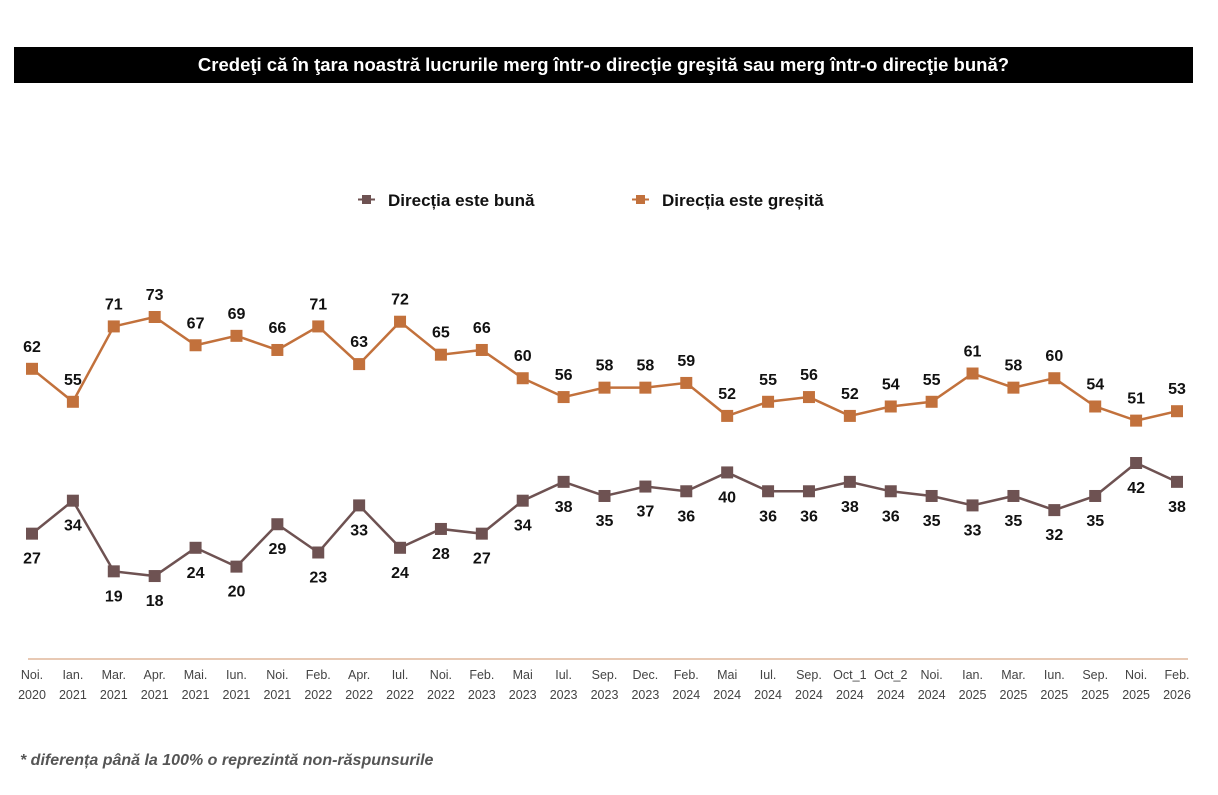 This screenshot has height=795, width=1218. I want to click on x-tick-label: Mai, so click(727, 675).